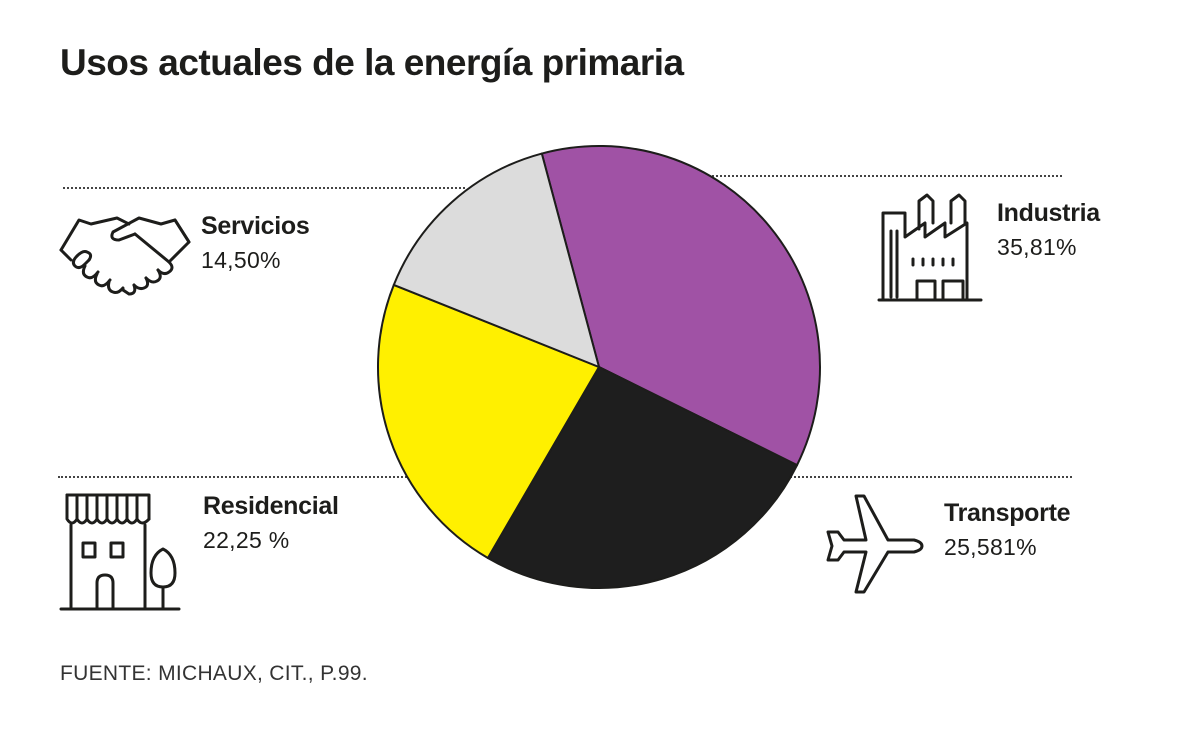  What do you see at coordinates (241, 260) in the screenshot?
I see `servicios-value: 14,50%` at bounding box center [241, 260].